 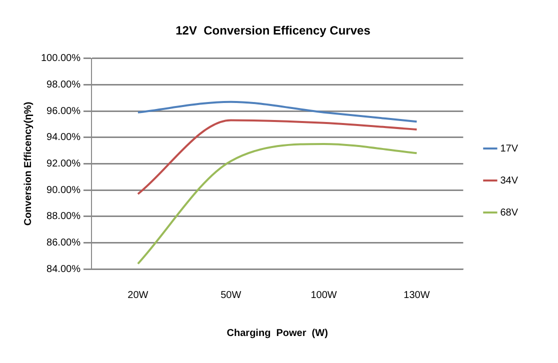 What do you see at coordinates (63, 242) in the screenshot?
I see `y-tick-label: 86.00%` at bounding box center [63, 242].